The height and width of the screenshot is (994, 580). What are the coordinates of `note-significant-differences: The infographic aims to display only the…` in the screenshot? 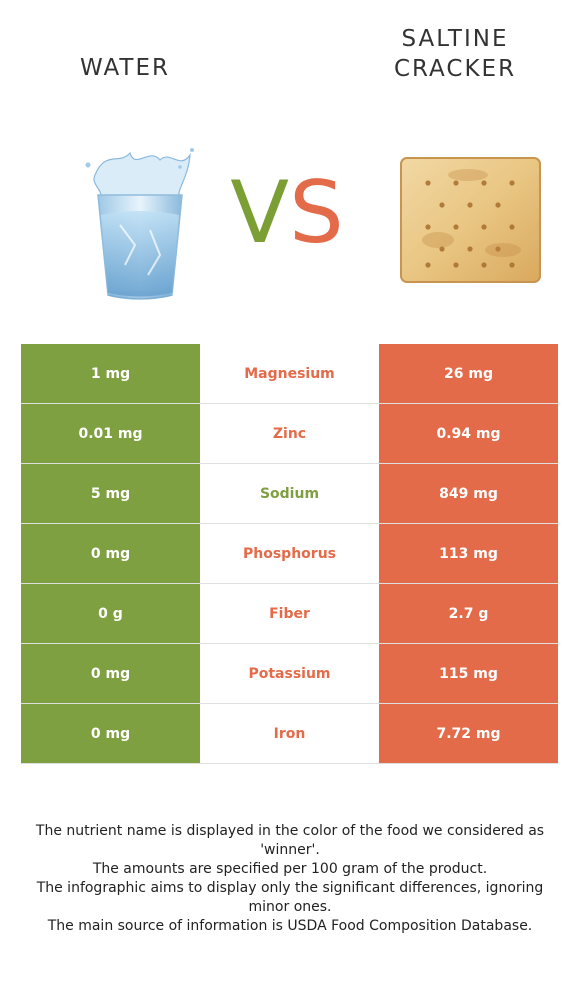 It's located at (290, 897).